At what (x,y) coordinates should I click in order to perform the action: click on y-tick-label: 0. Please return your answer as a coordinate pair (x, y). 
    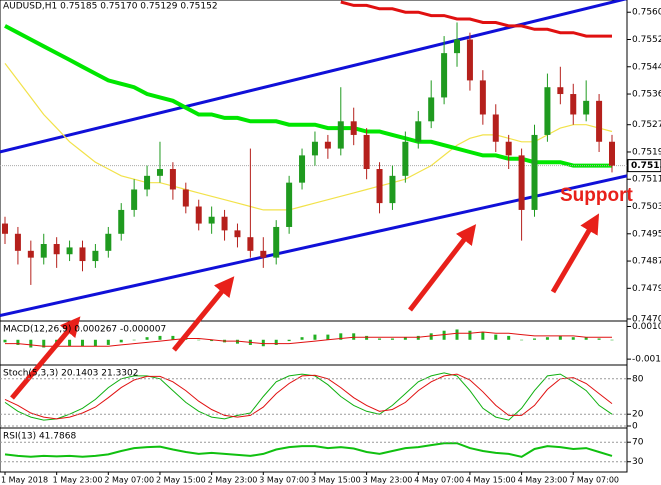
    Looking at the image, I should click on (635, 427).